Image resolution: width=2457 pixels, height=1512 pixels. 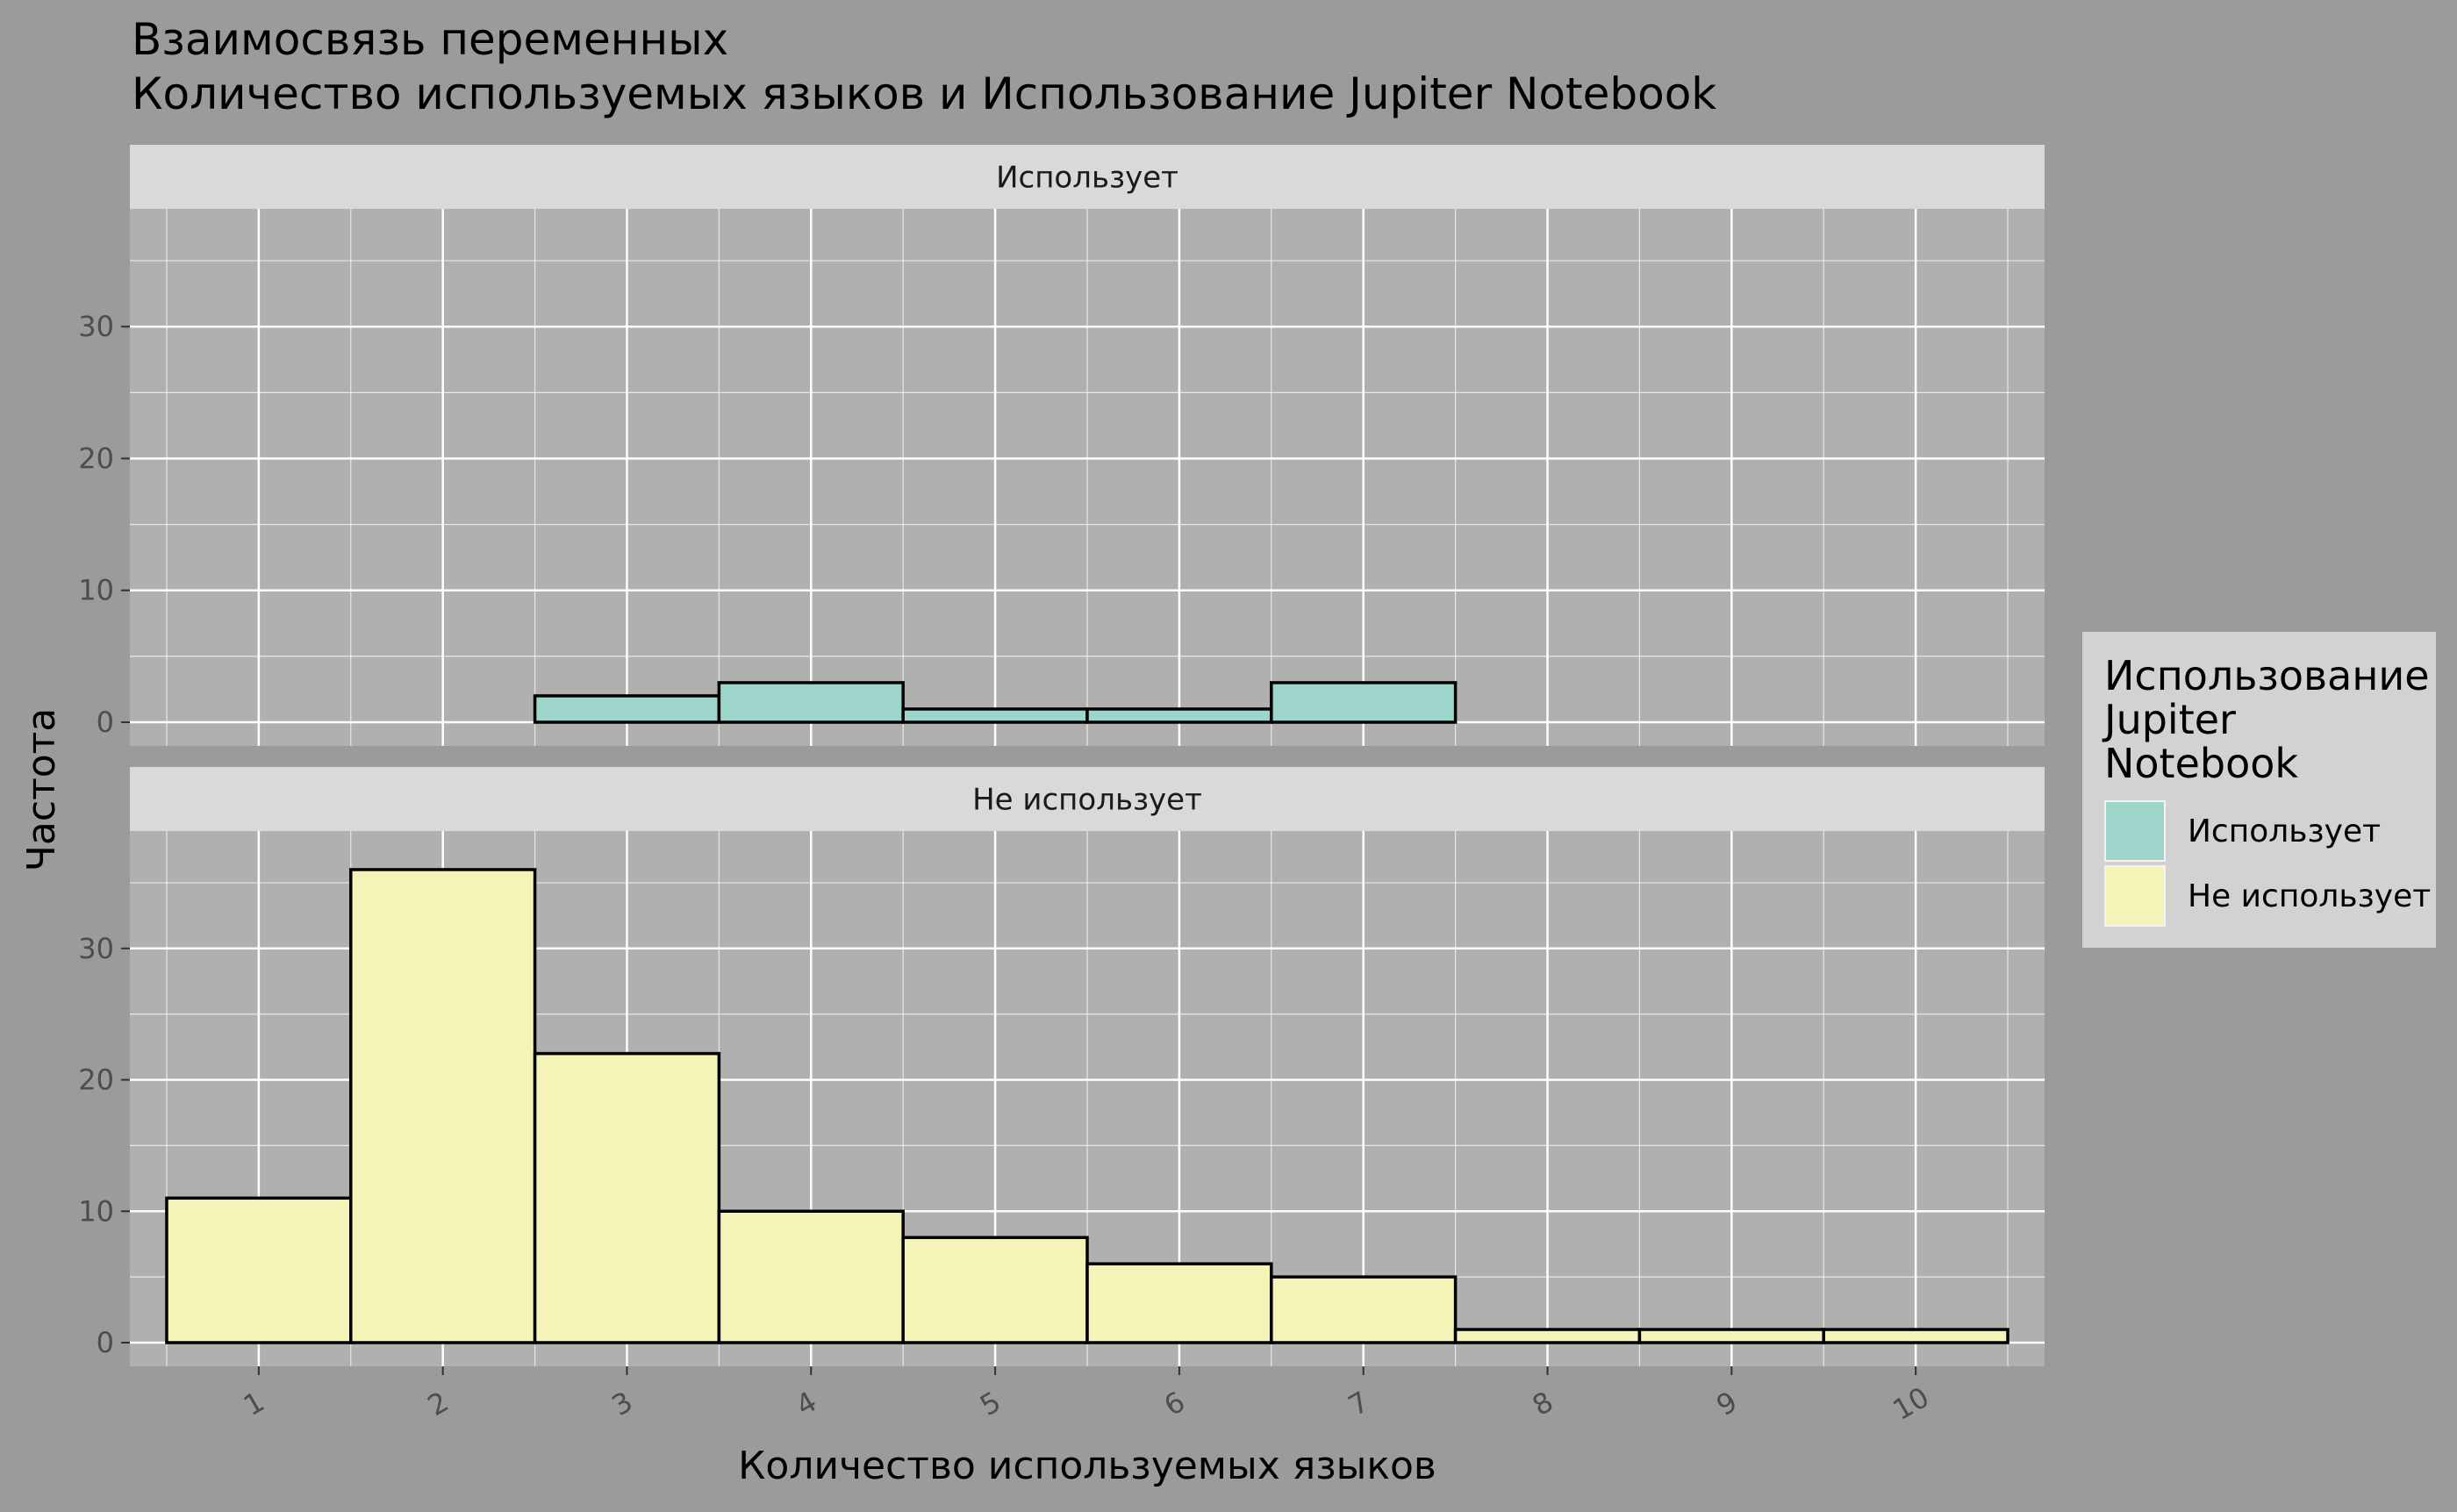 I want to click on legend-title-line: Notebook, so click(x=2201, y=764).